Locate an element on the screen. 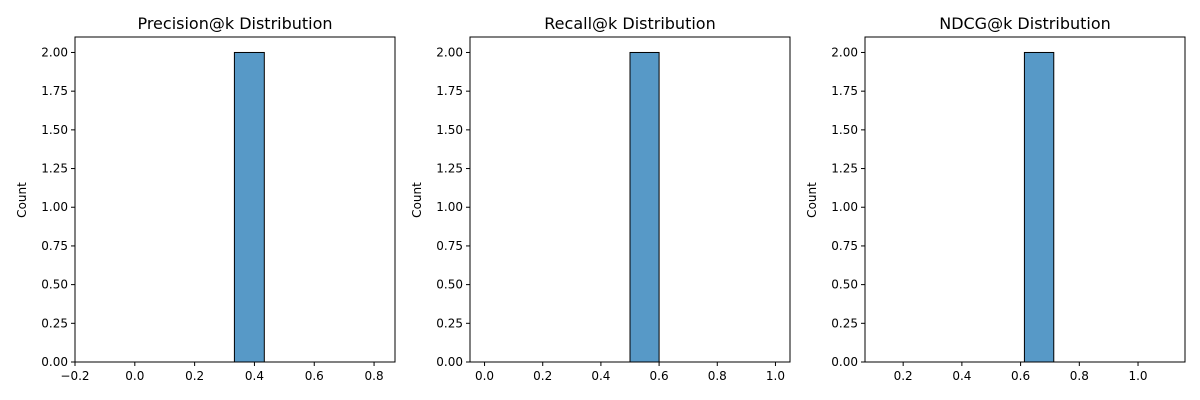 Image resolution: width=1200 pixels, height=400 pixels. chart-title: Precision@k Distribution is located at coordinates (234, 23).